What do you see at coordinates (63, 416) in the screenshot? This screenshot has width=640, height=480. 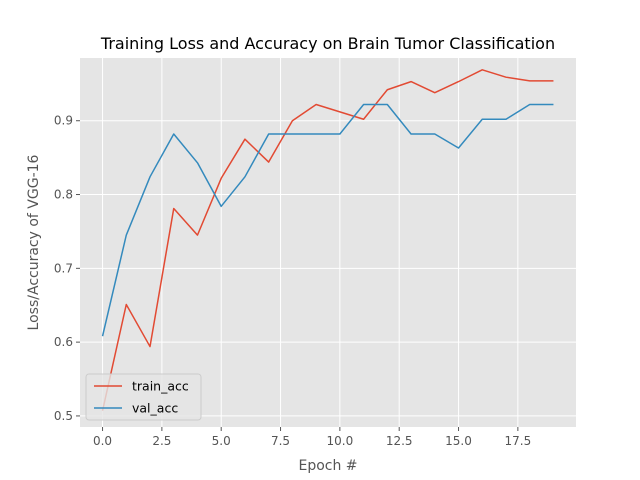 I see `y-tick-label: 0.5` at bounding box center [63, 416].